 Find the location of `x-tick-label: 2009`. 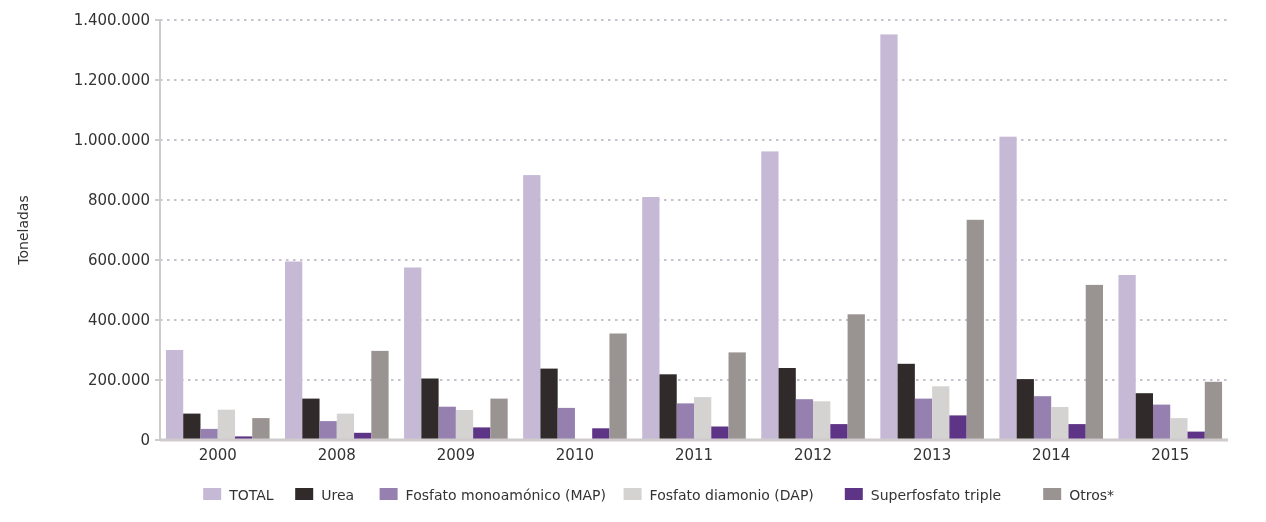

x-tick-label: 2009 is located at coordinates (455, 455).